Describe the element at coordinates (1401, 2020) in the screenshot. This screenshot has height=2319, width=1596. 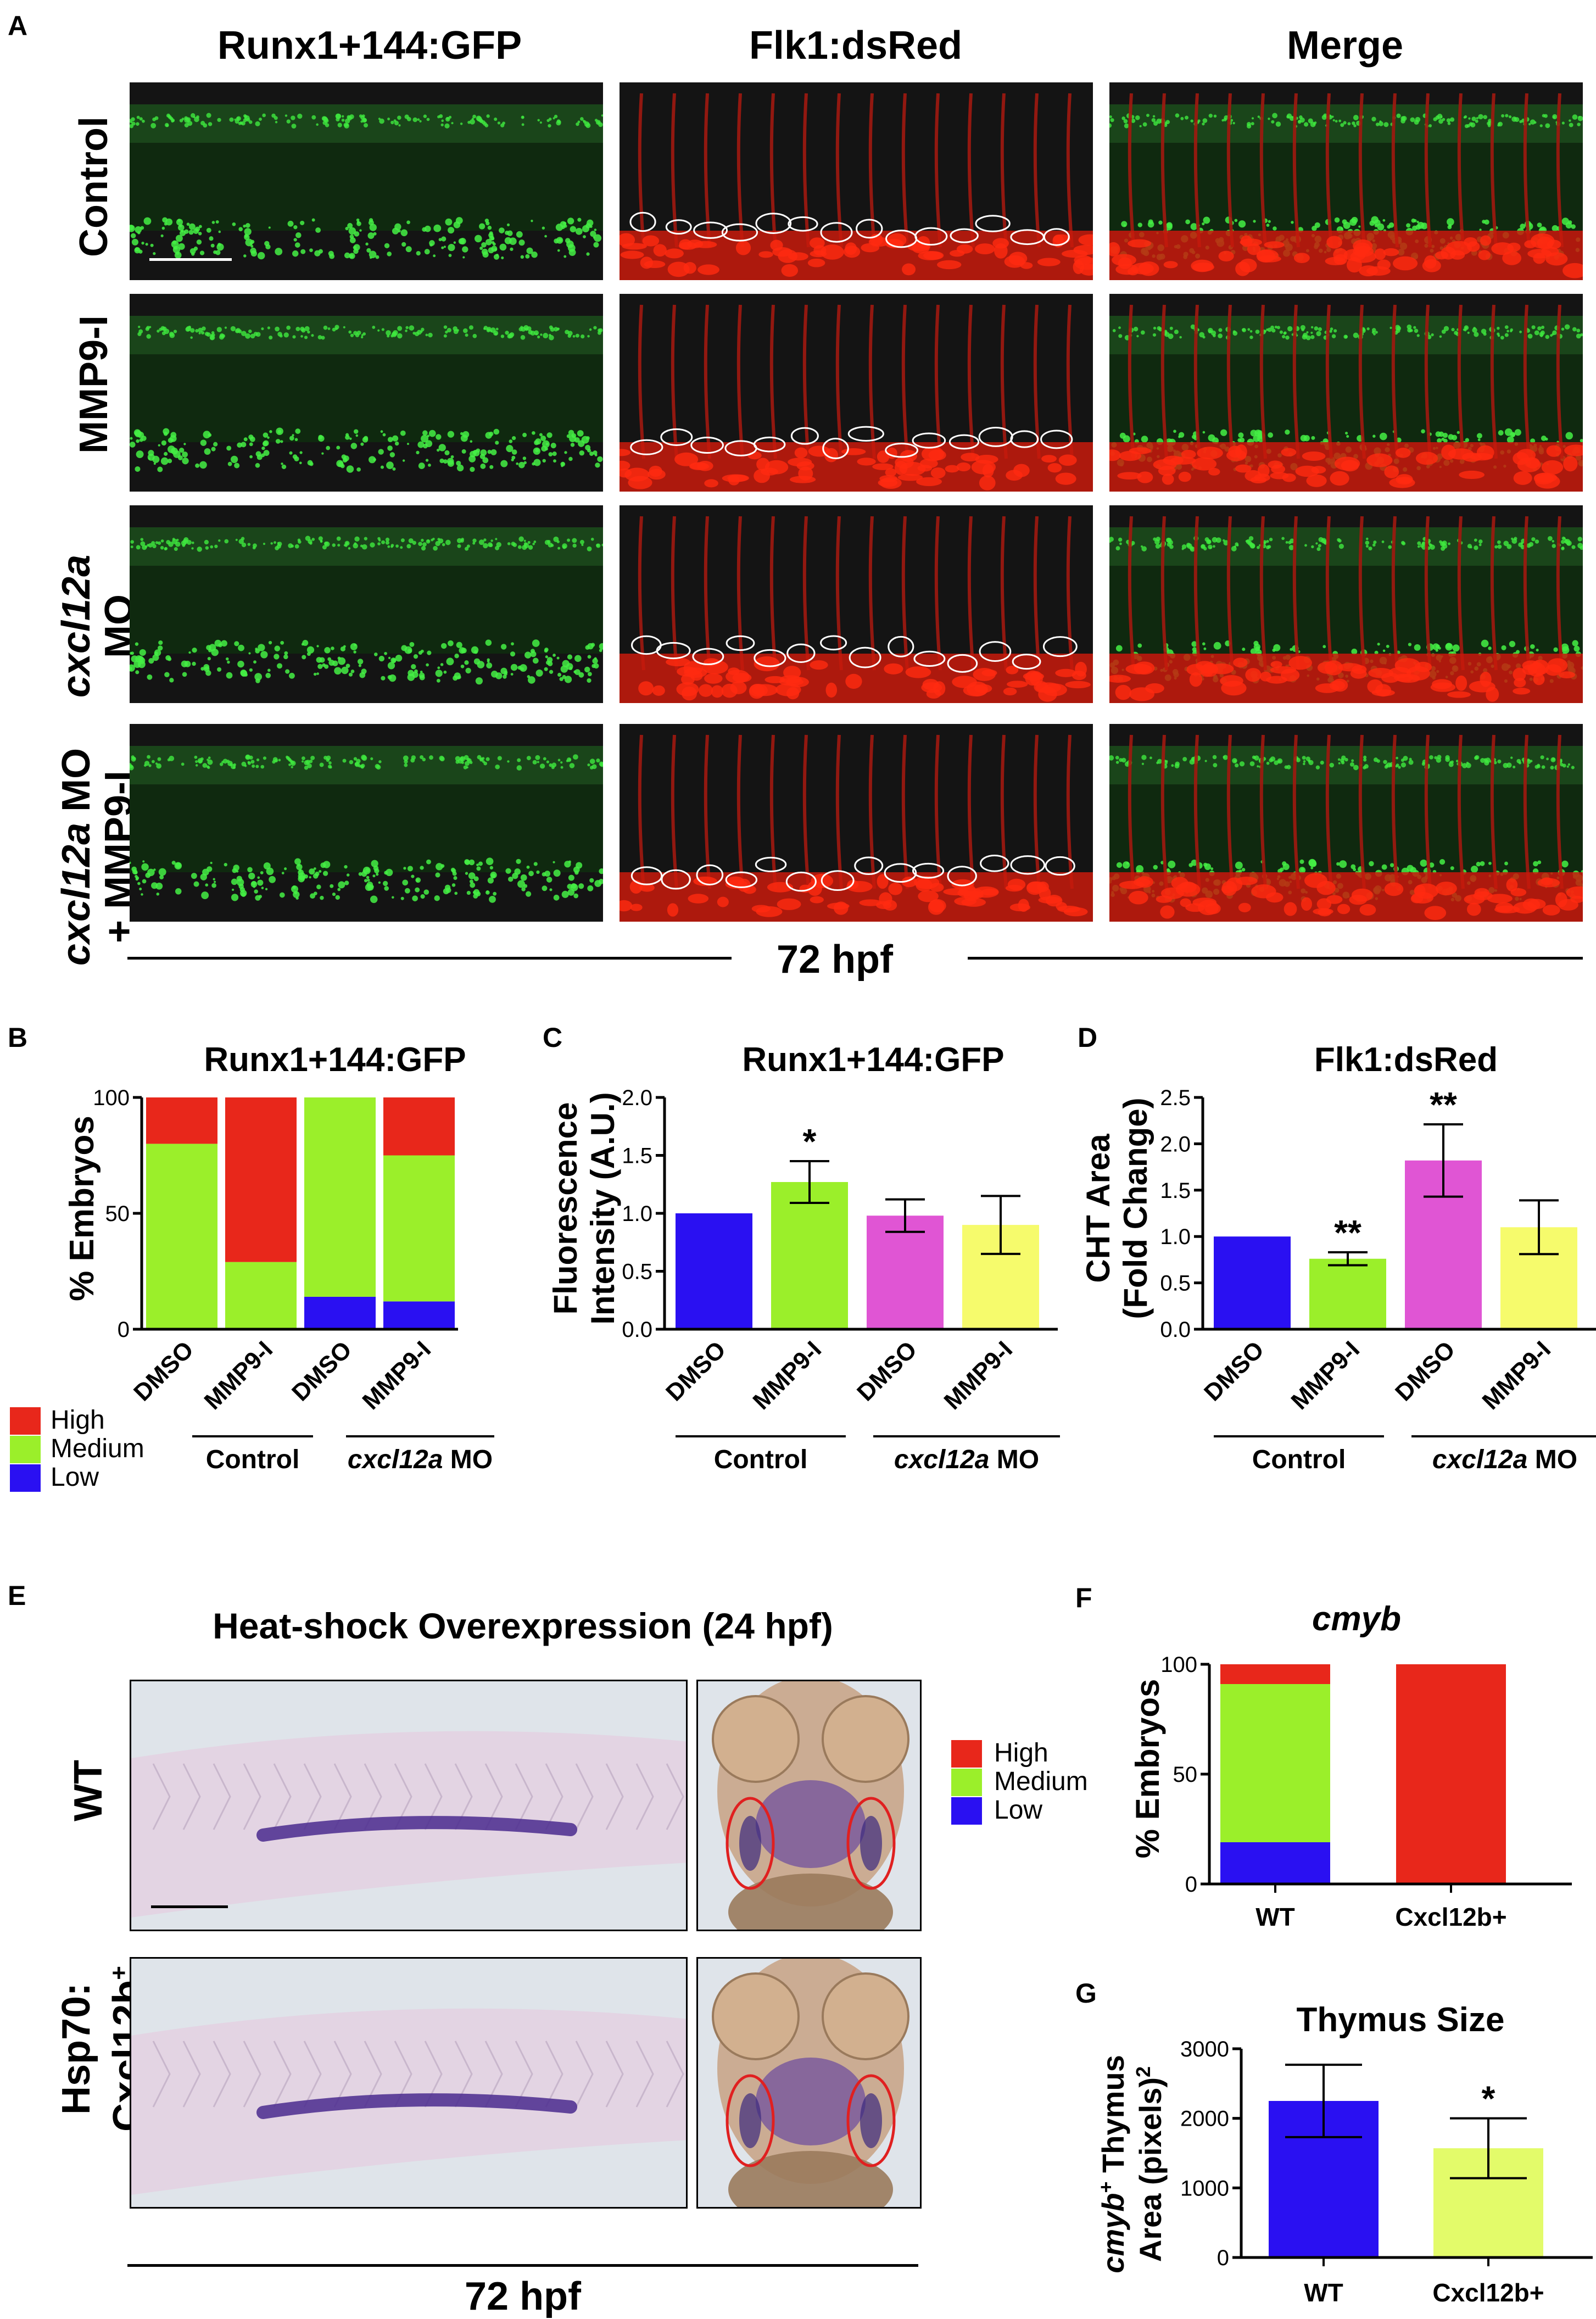
I see `chart-g-title: Thymus Size` at that location.